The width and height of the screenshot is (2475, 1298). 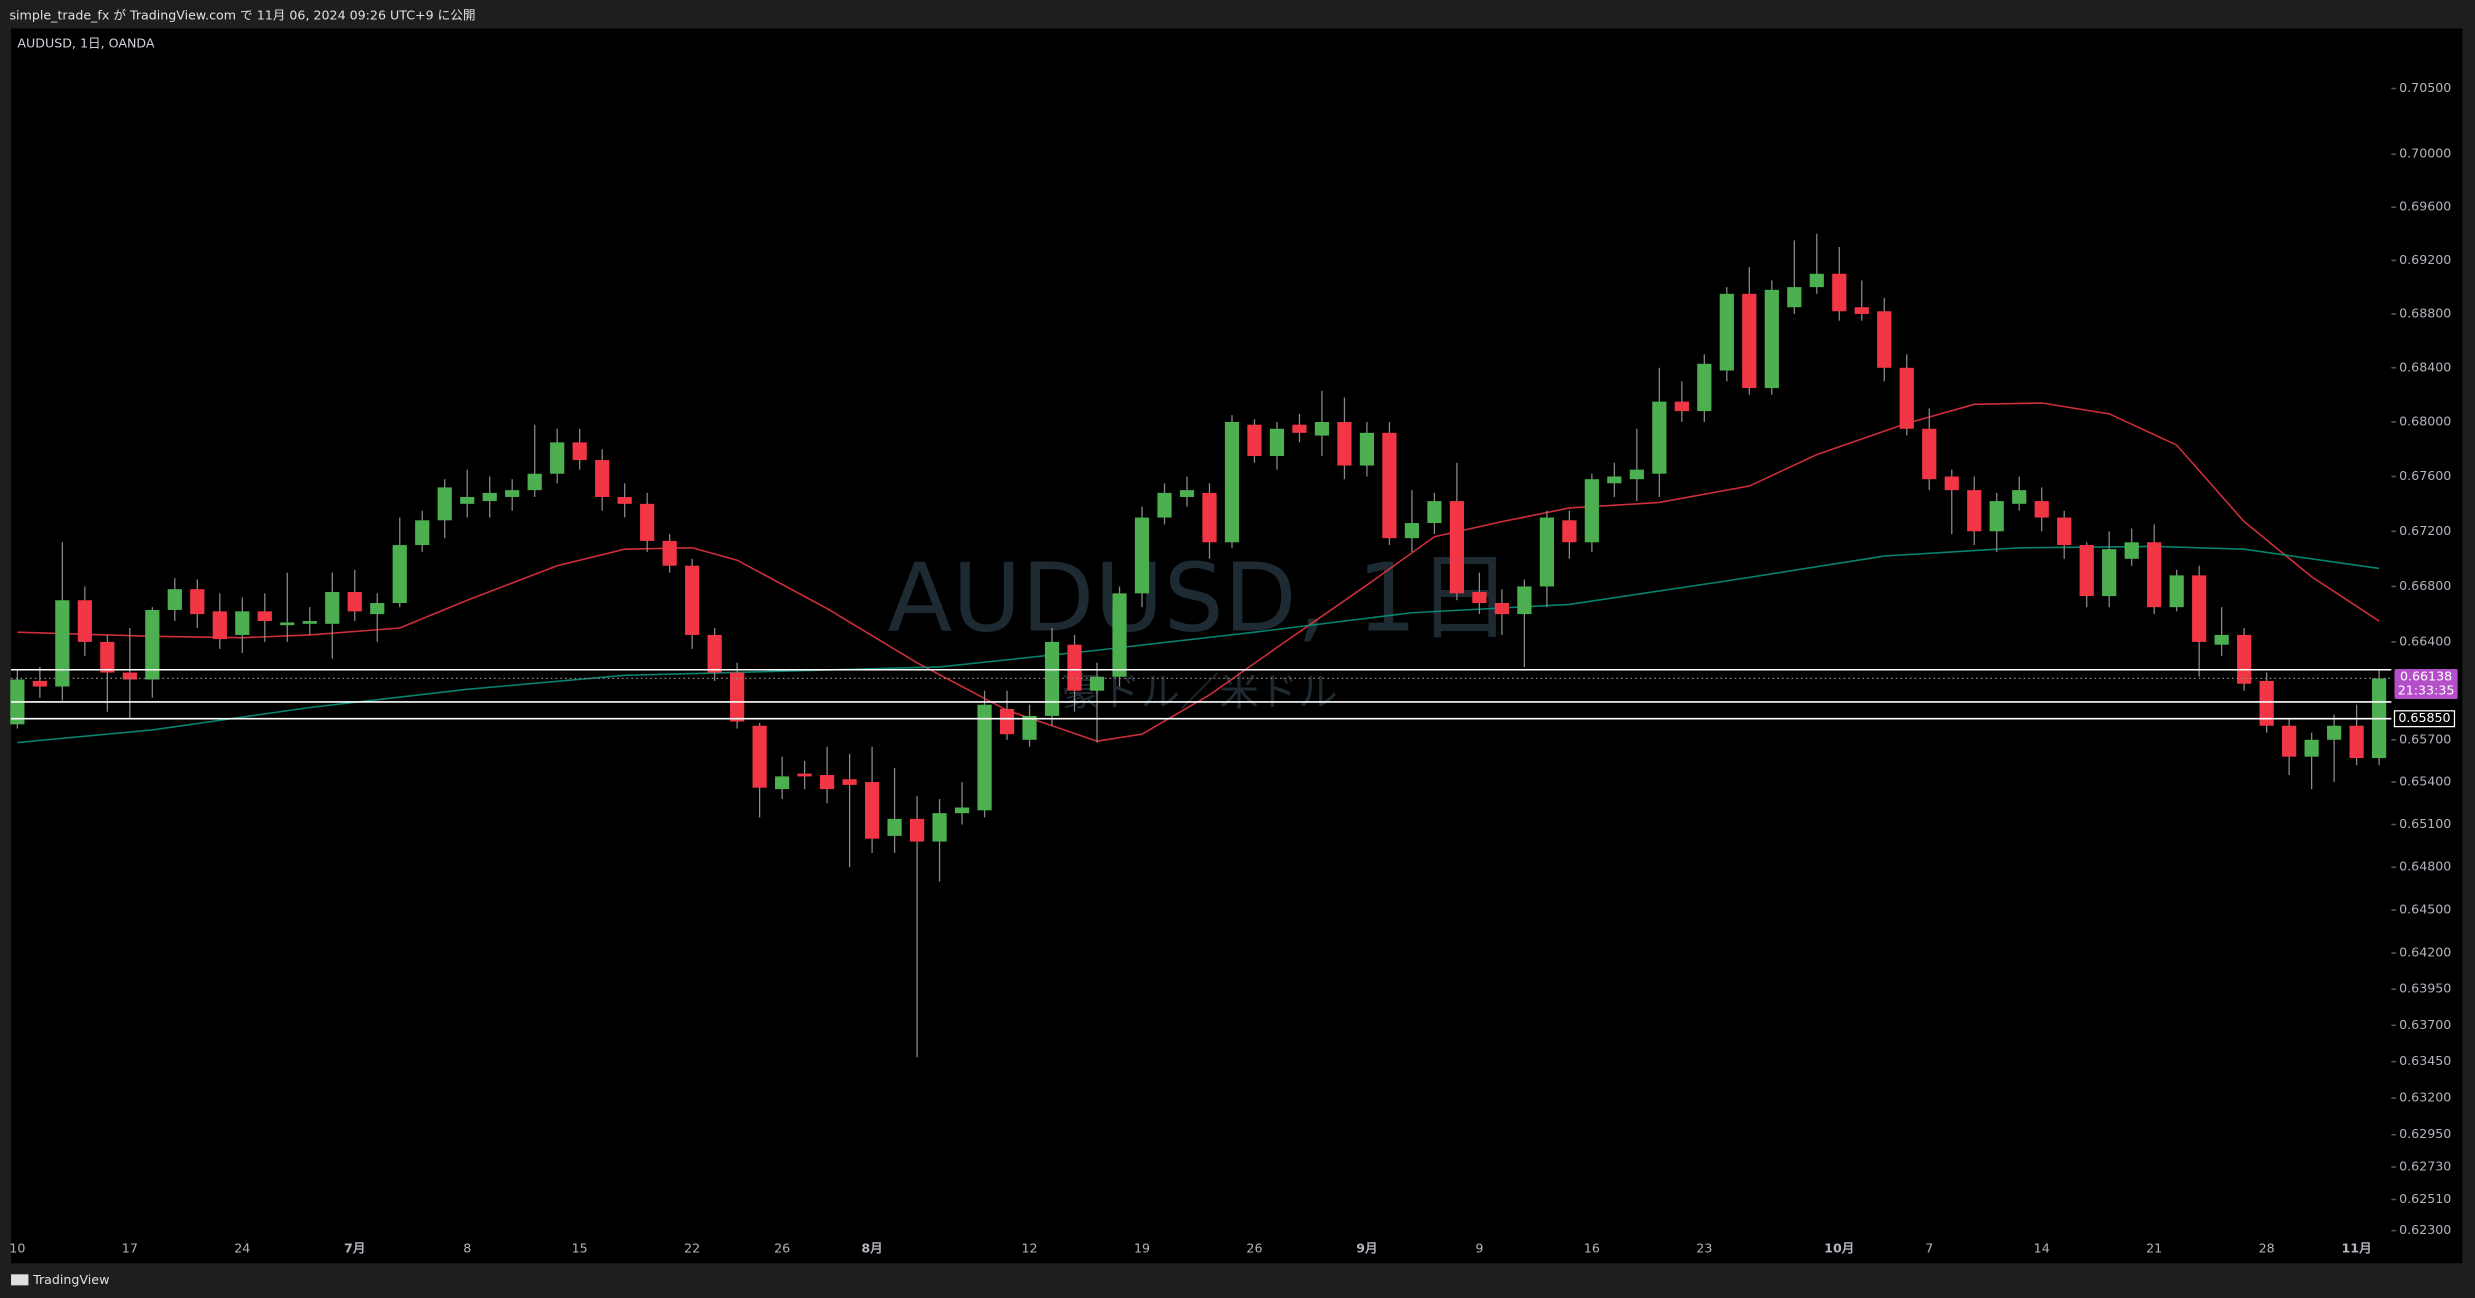 What do you see at coordinates (1142, 1248) in the screenshot?
I see `x-tick-label: 19` at bounding box center [1142, 1248].